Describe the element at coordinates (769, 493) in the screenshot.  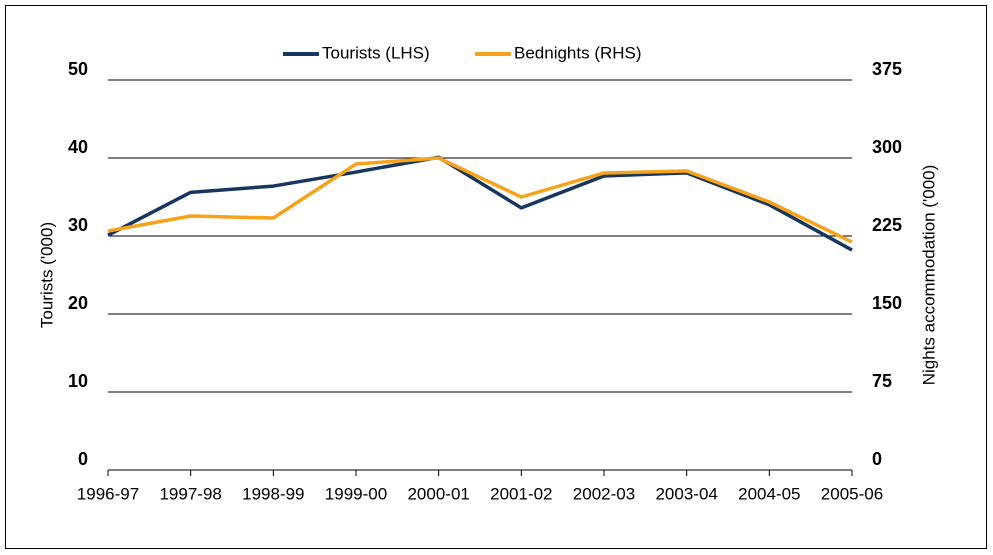
I see `x-tick-label: 2004-05` at that location.